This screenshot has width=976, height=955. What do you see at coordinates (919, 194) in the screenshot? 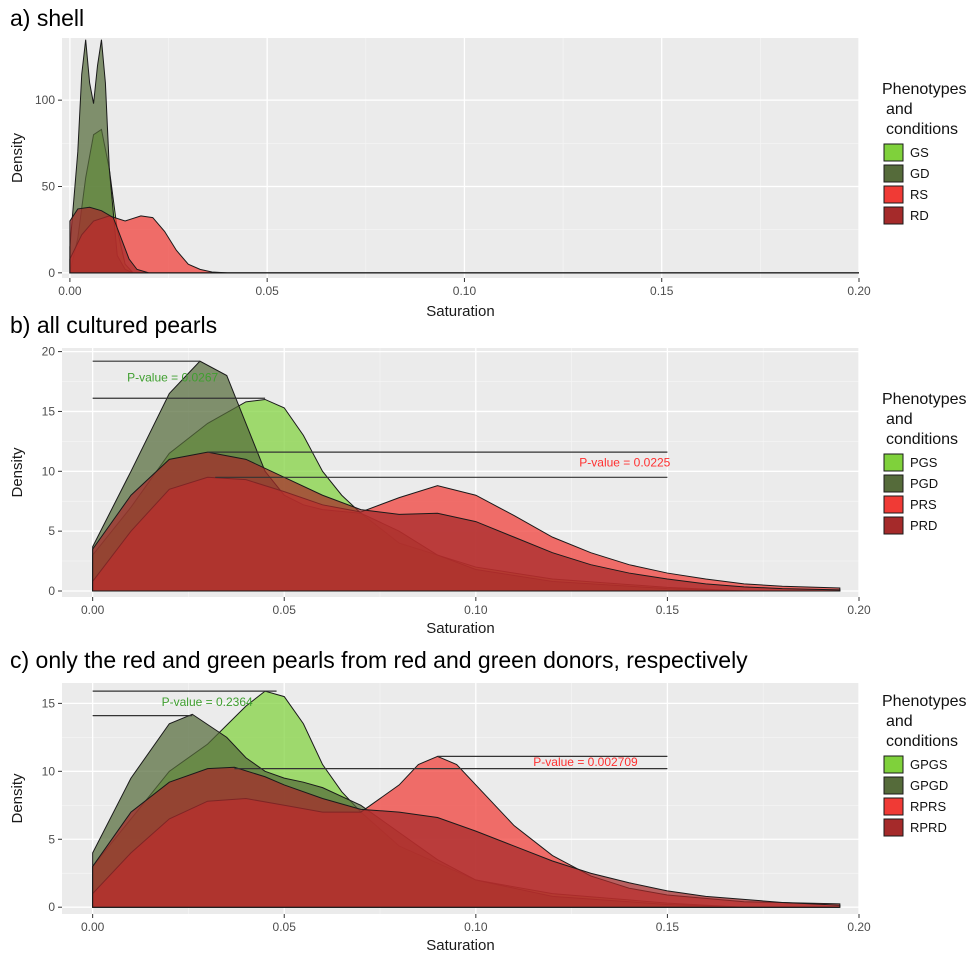
I see `legend-label: RS` at bounding box center [919, 194].